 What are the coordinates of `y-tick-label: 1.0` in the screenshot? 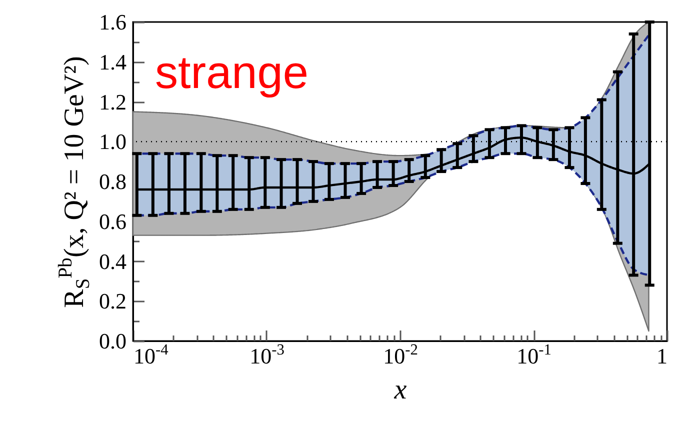 It's located at (112, 141).